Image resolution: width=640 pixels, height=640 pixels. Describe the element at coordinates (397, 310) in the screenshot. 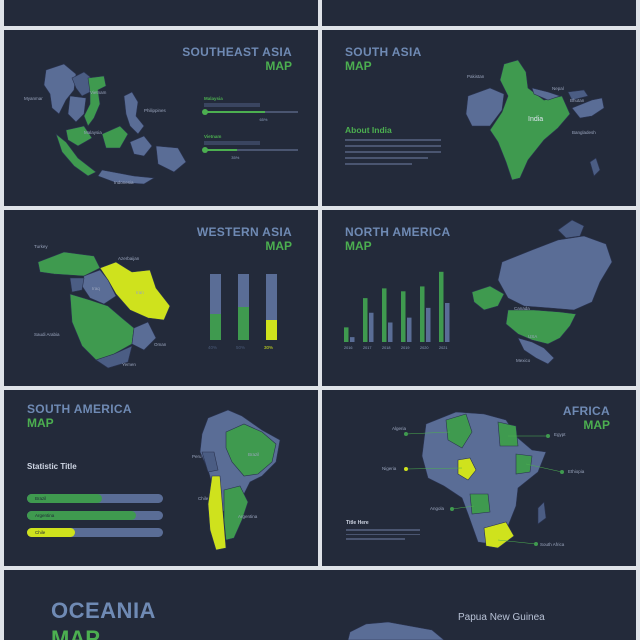

I see `north-america-bar-chart: 2016 2017 2018 2019 2020 2021` at that location.